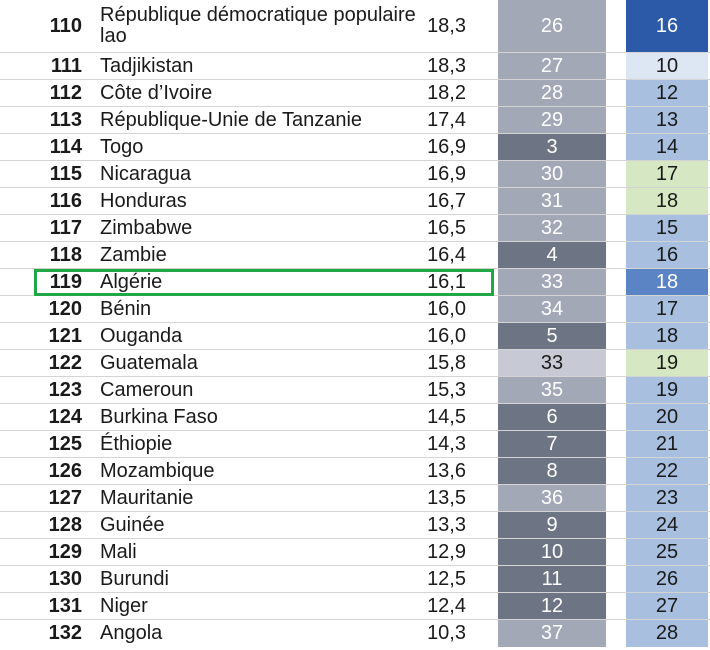 This screenshot has height=650, width=710. I want to click on table-row: 112 Côte d’Ivoire 18,2 28 12, so click(355, 93).